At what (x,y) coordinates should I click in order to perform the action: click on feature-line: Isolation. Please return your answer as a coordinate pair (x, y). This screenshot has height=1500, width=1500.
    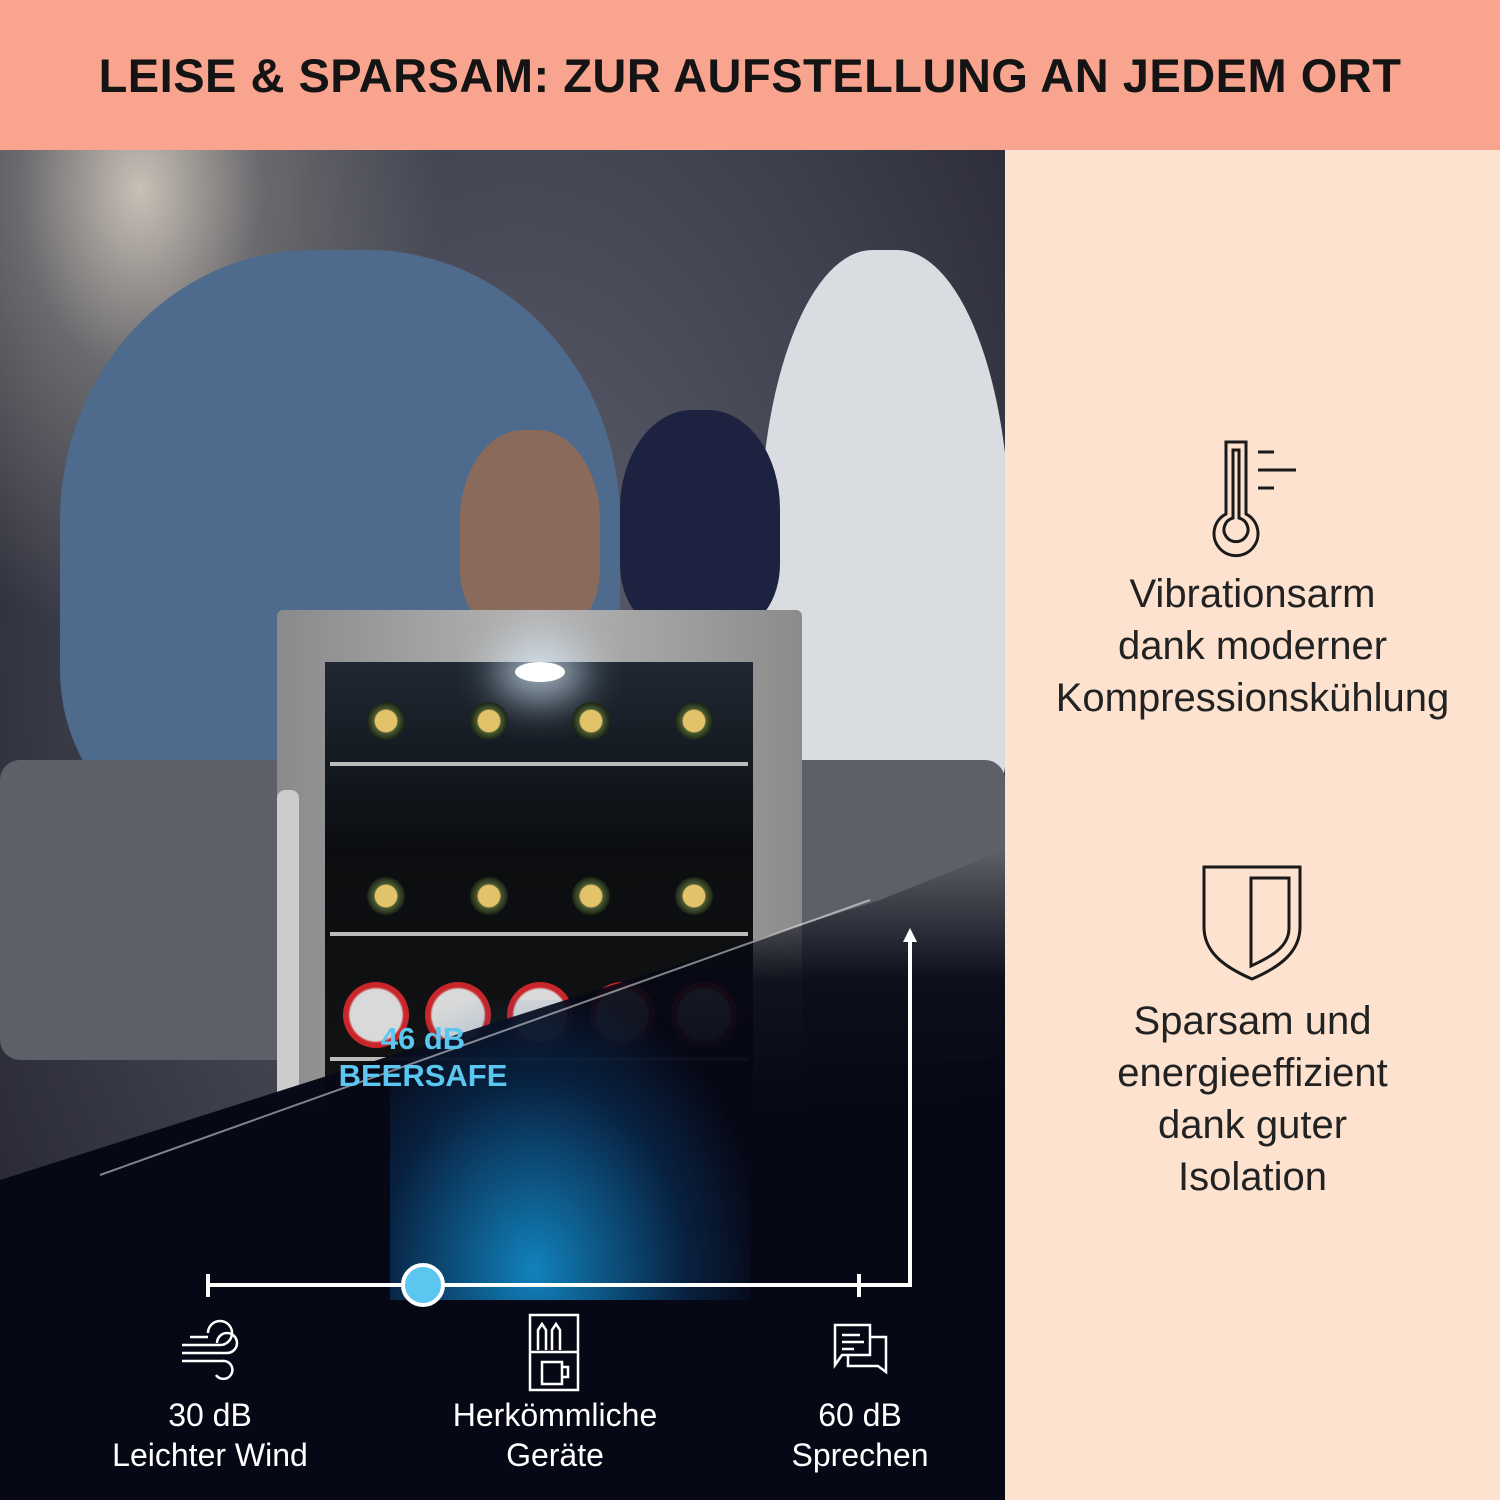
    Looking at the image, I should click on (1252, 1177).